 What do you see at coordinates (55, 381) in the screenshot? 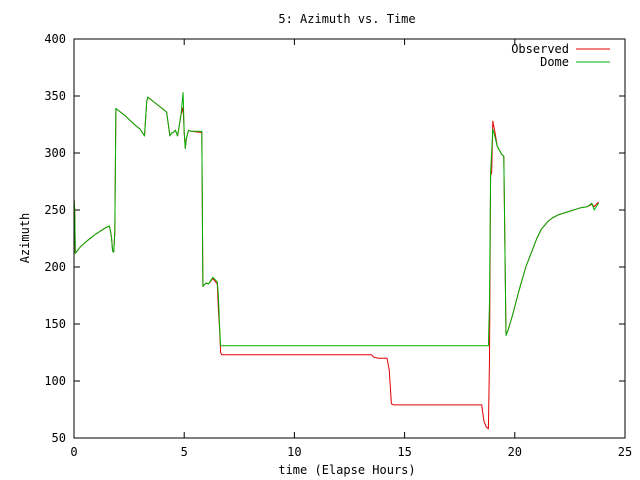
I see `y-tick-label: 100` at bounding box center [55, 381].